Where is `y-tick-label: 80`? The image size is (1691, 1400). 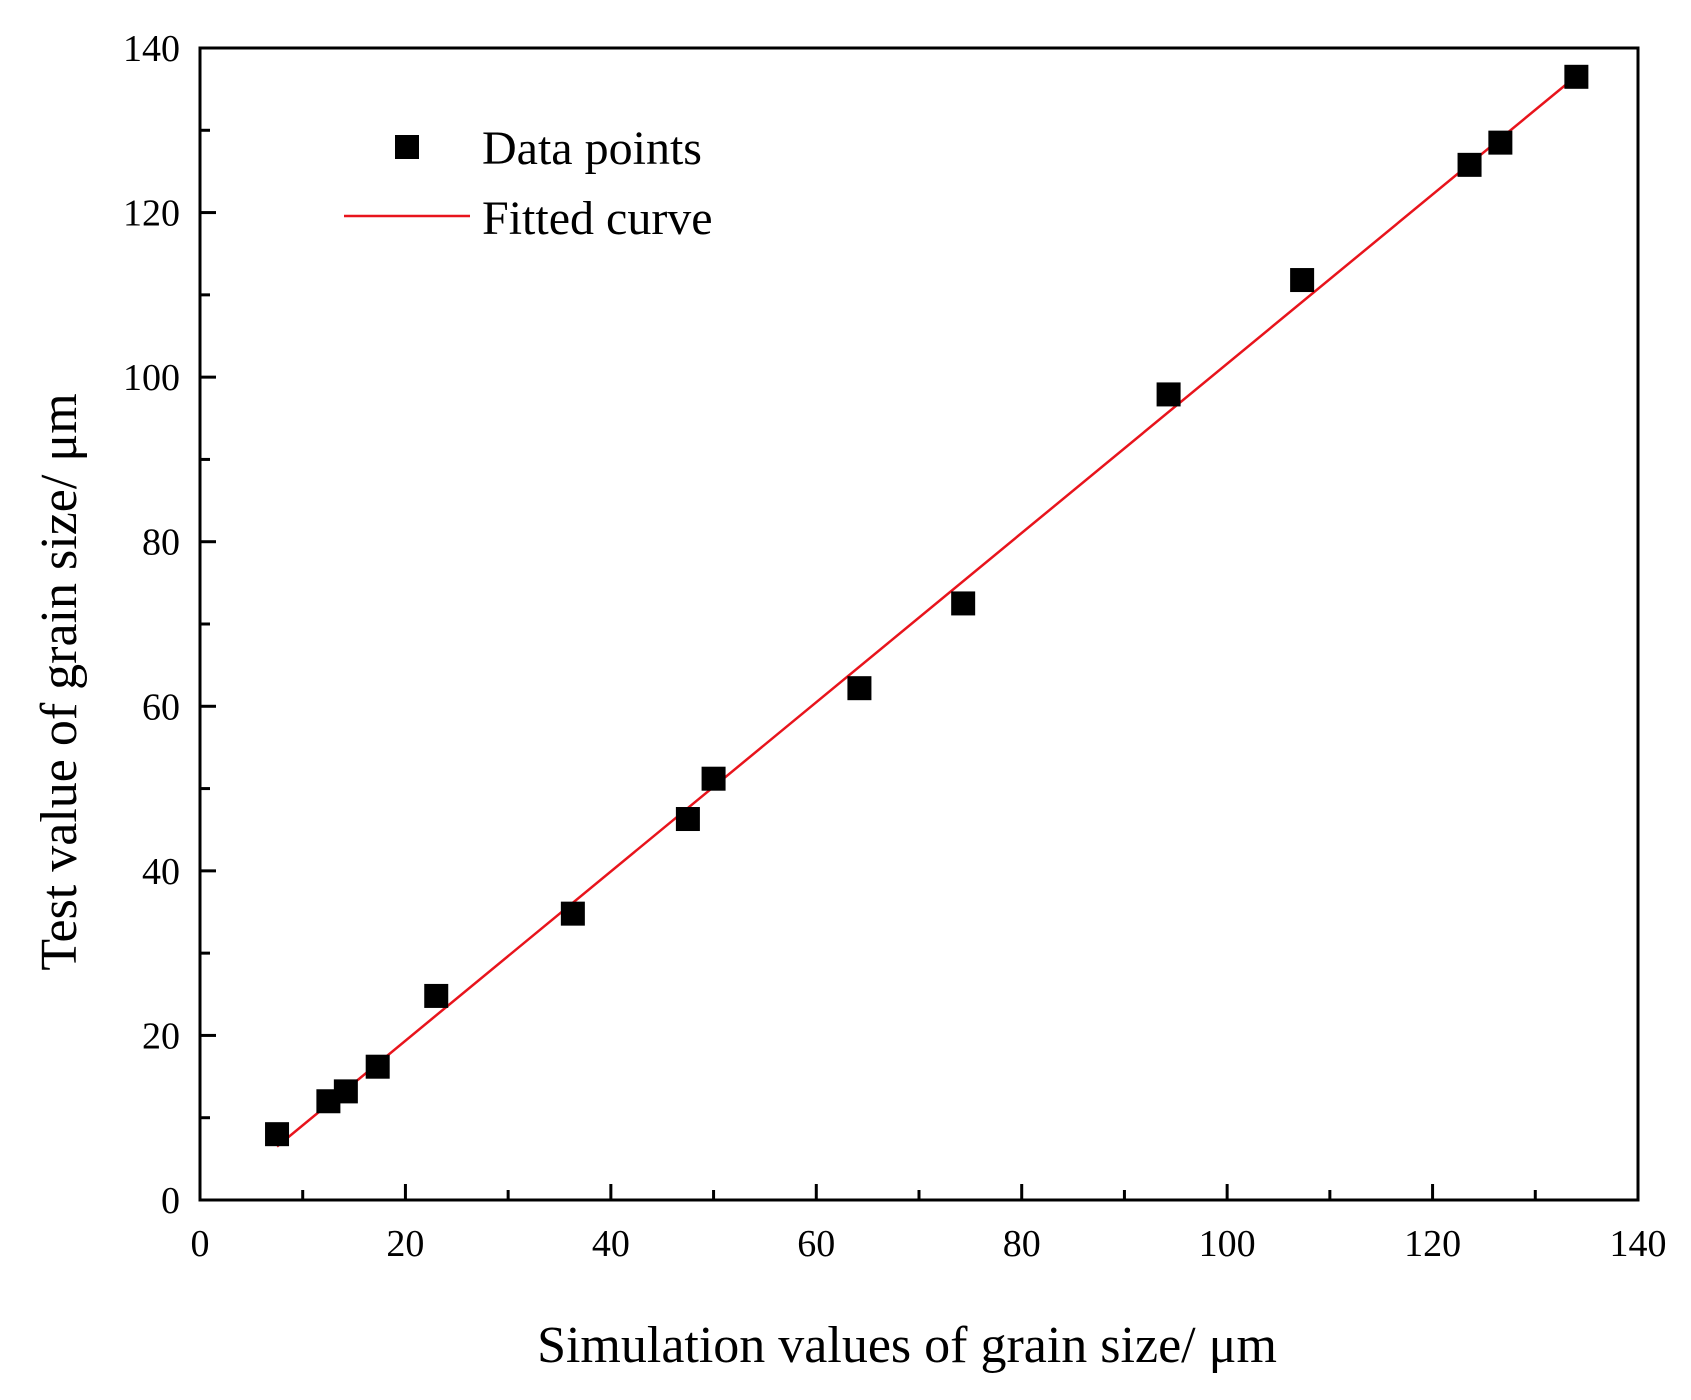
y-tick-label: 80 is located at coordinates (161, 543).